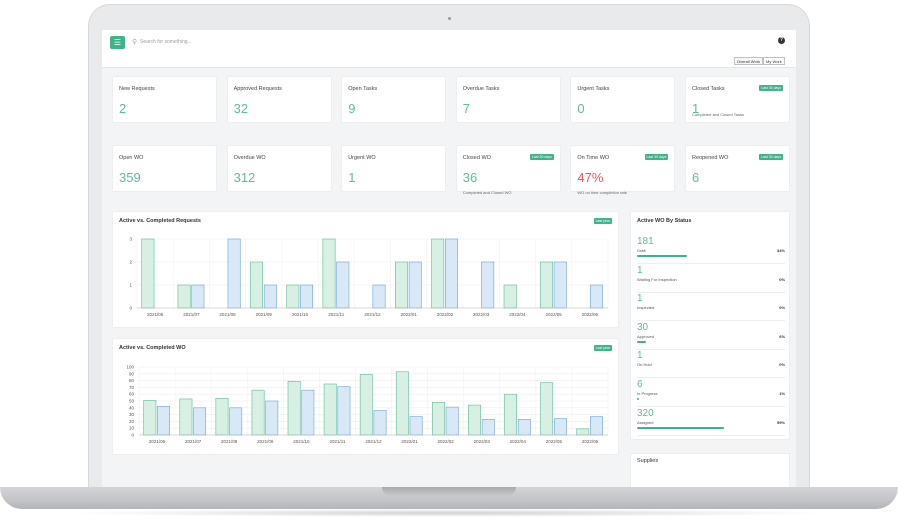  Describe the element at coordinates (470, 177) in the screenshot. I see `card-value: 36` at that location.